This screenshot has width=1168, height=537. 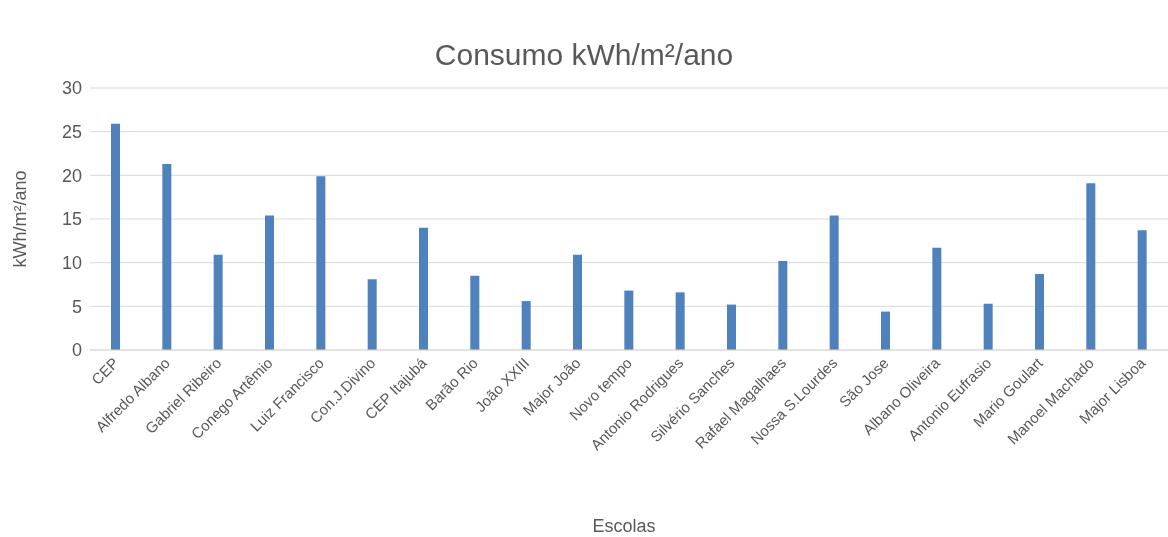 What do you see at coordinates (71, 132) in the screenshot?
I see `y-tick-label: 25` at bounding box center [71, 132].